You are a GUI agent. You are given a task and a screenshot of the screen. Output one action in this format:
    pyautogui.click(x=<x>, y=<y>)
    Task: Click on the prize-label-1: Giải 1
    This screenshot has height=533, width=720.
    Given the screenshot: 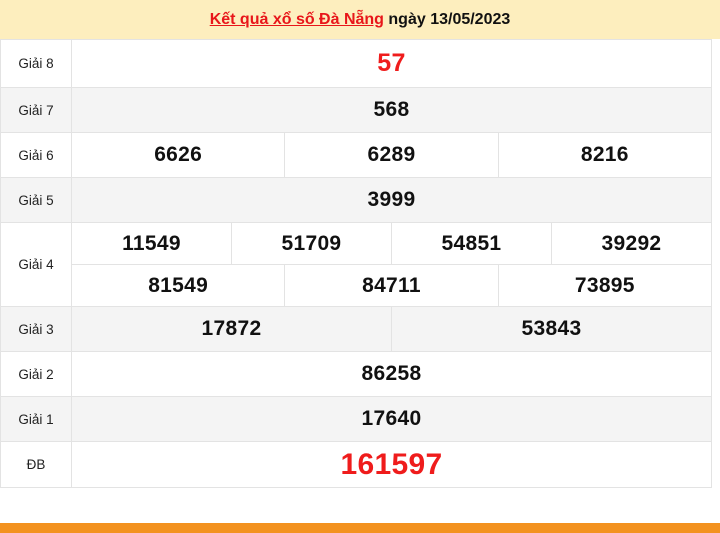 What is the action you would take?
    pyautogui.click(x=36, y=419)
    